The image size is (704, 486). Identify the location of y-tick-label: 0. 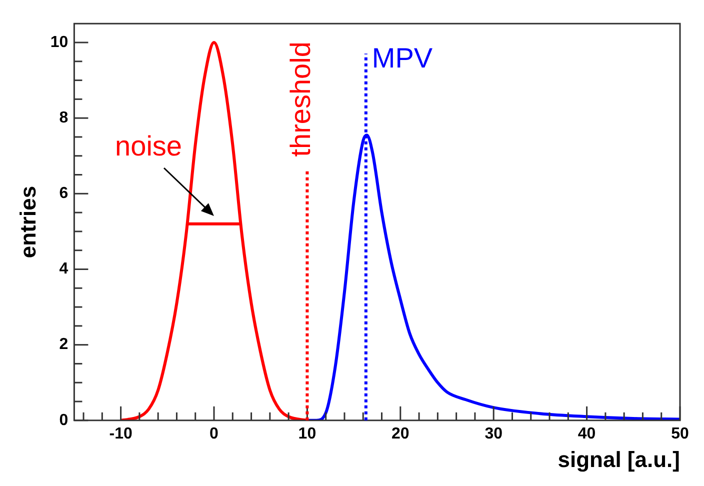
(63, 420).